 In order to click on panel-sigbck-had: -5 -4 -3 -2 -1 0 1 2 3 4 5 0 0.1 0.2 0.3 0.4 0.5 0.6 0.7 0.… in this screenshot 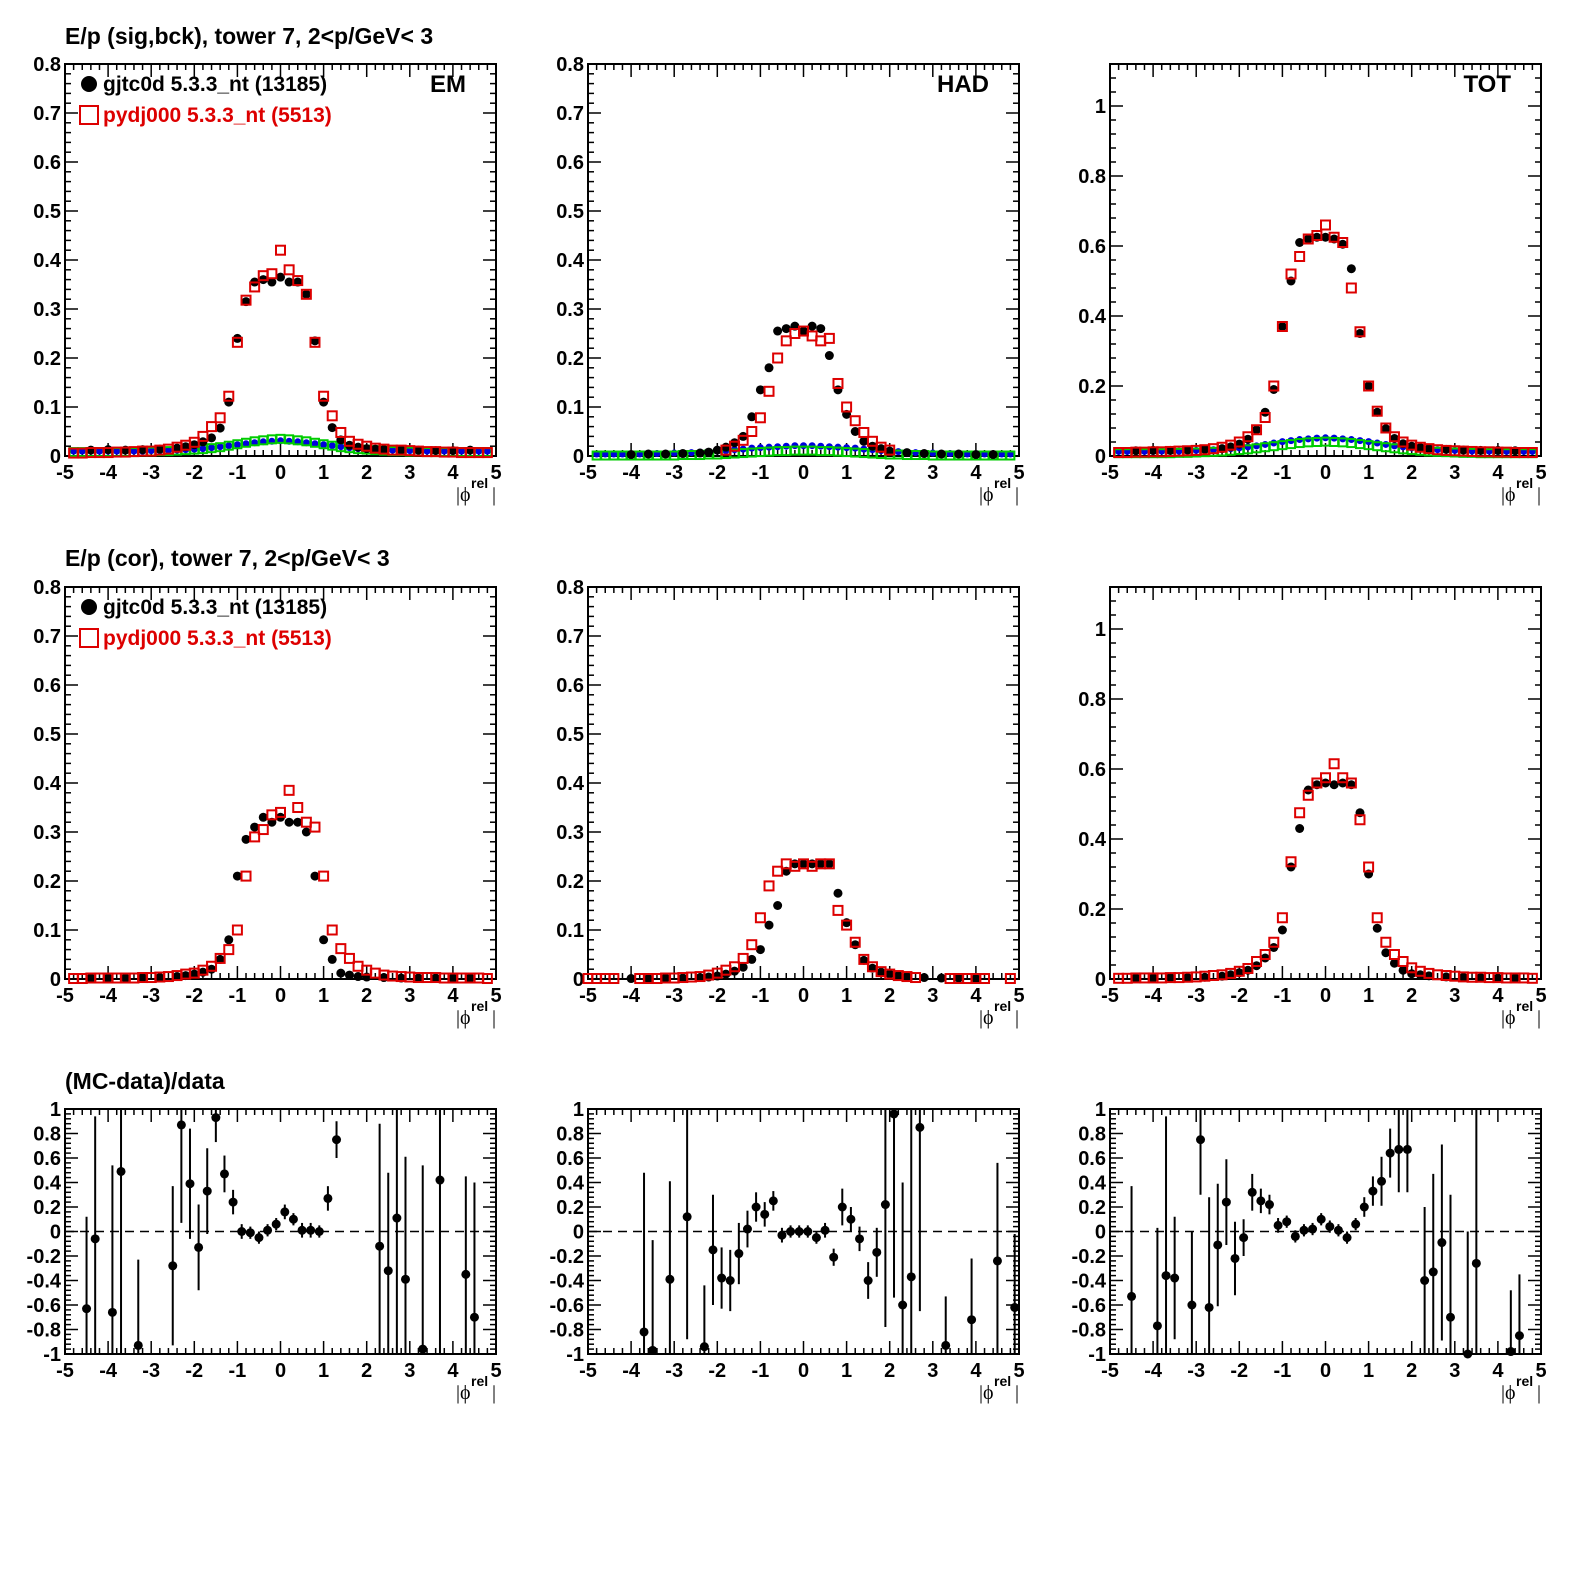, I will do `click(790, 280)`.